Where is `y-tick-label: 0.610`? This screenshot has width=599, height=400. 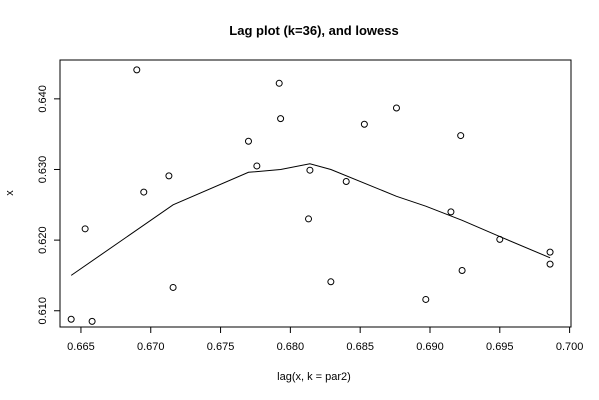
y-tick-label: 0.610 is located at coordinates (43, 311).